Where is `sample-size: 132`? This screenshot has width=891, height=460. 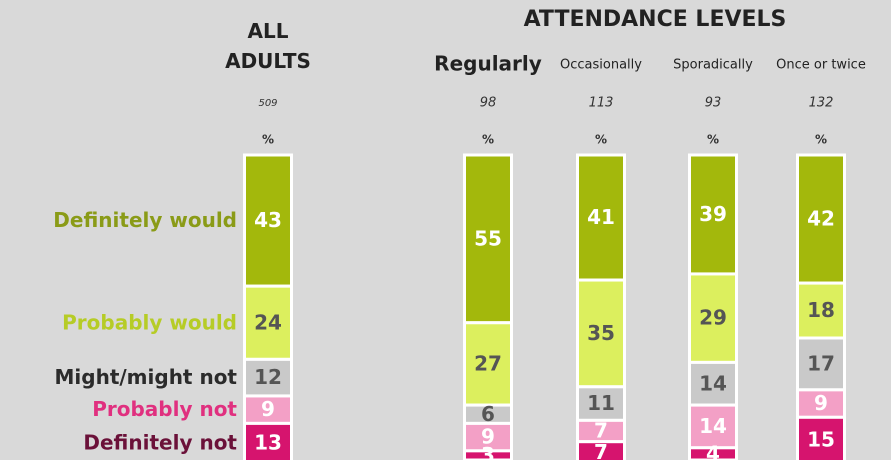 sample-size: 132 is located at coordinates (821, 103).